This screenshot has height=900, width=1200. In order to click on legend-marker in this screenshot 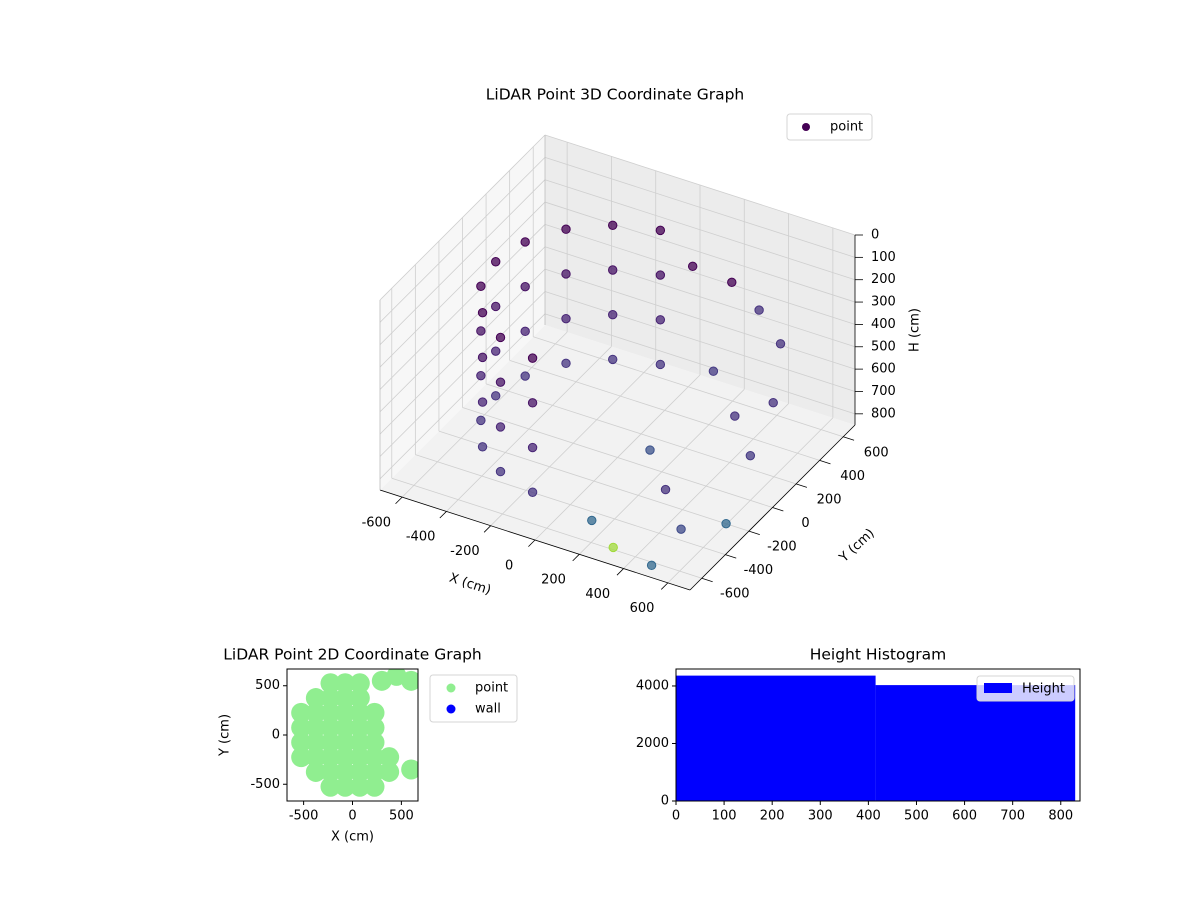, I will do `click(451, 688)`.